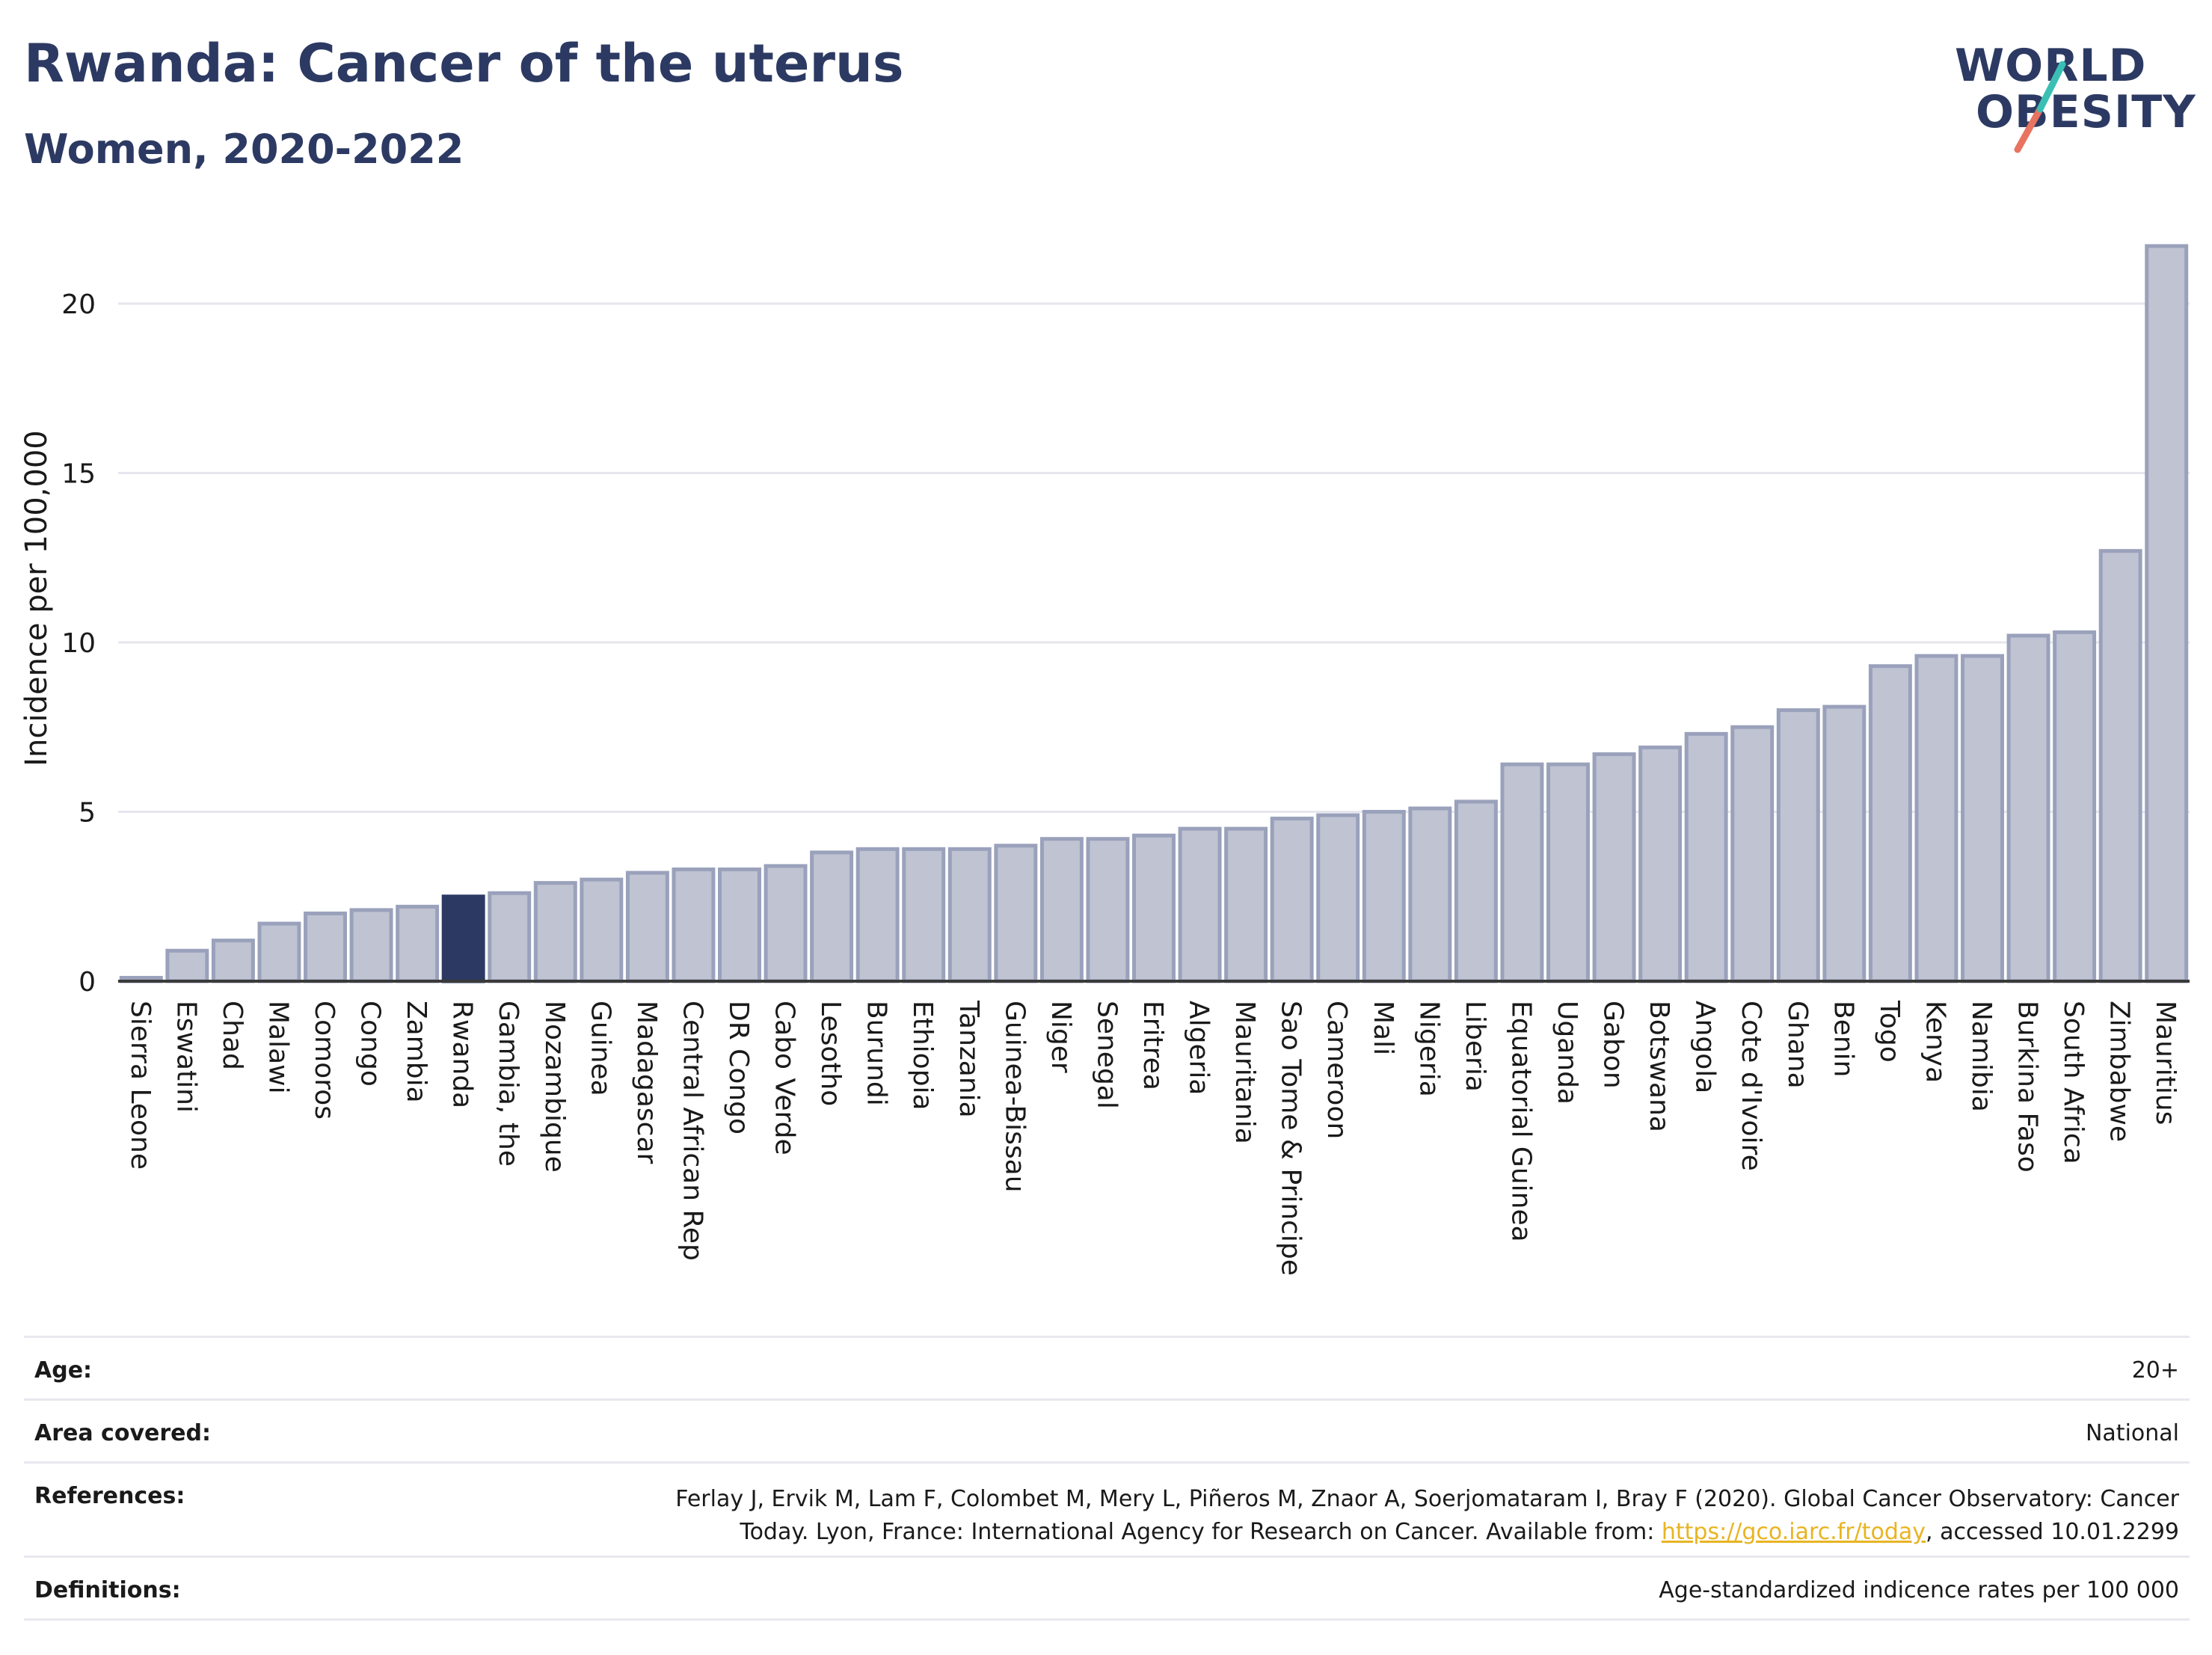 The height and width of the screenshot is (1655, 2212). I want to click on x-tick-label: Congo, so click(370, 1044).